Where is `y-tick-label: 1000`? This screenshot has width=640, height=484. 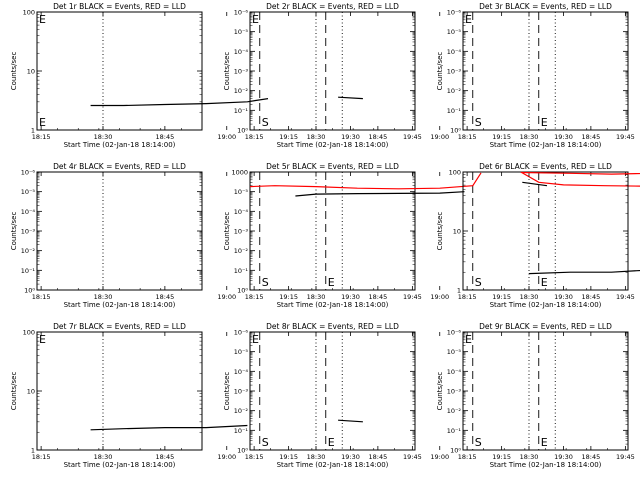
y-tick-label: 1000 is located at coordinates (239, 173).